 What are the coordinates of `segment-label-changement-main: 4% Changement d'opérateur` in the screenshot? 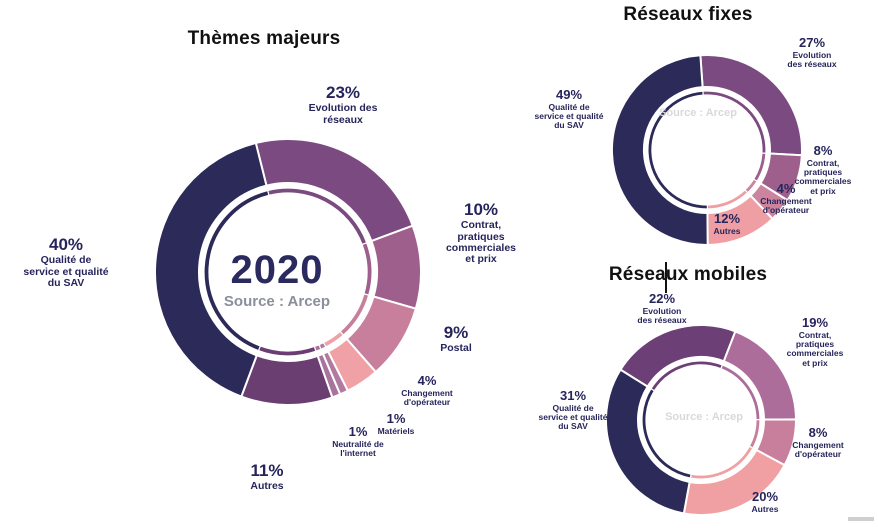 It's located at (427, 390).